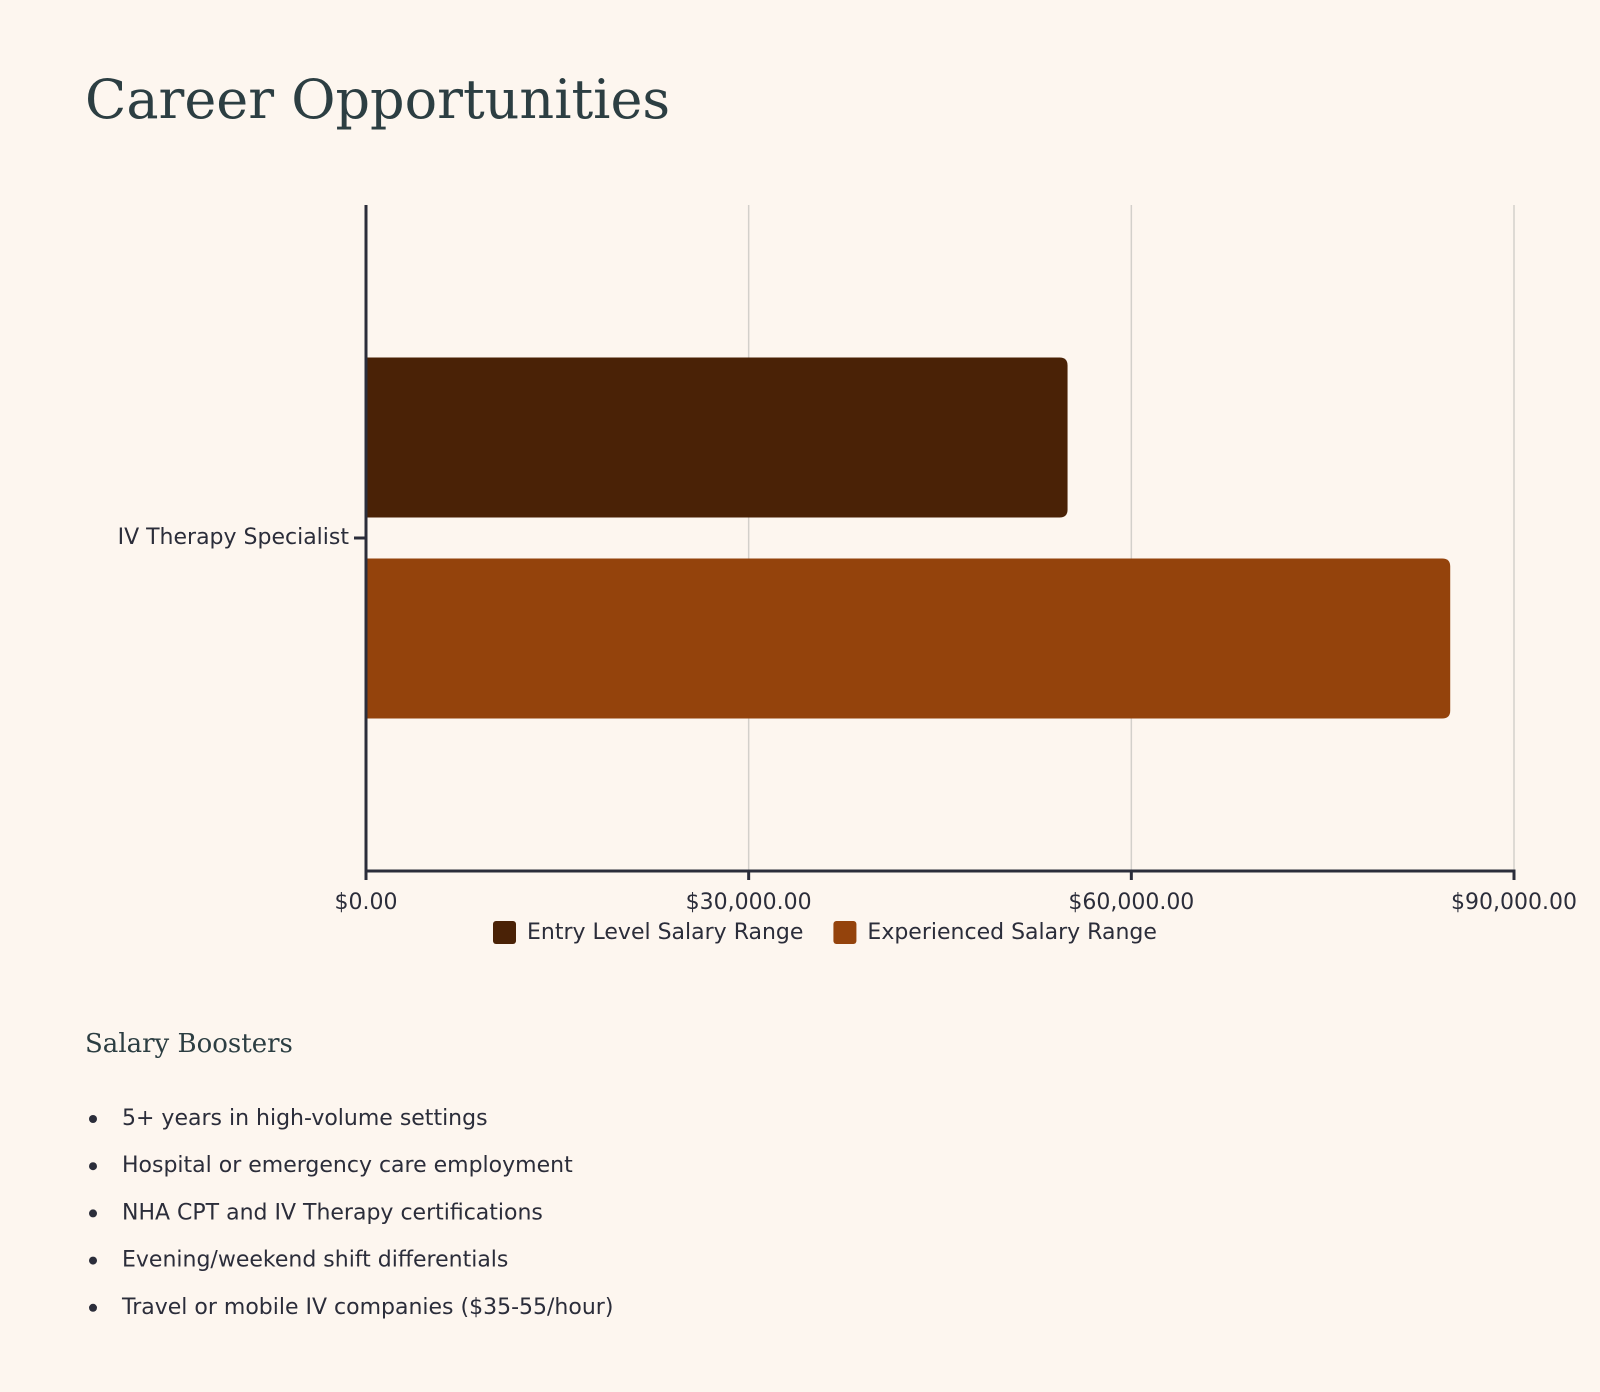  Describe the element at coordinates (377, 99) in the screenshot. I see `page-title: Career Opportunities` at that location.